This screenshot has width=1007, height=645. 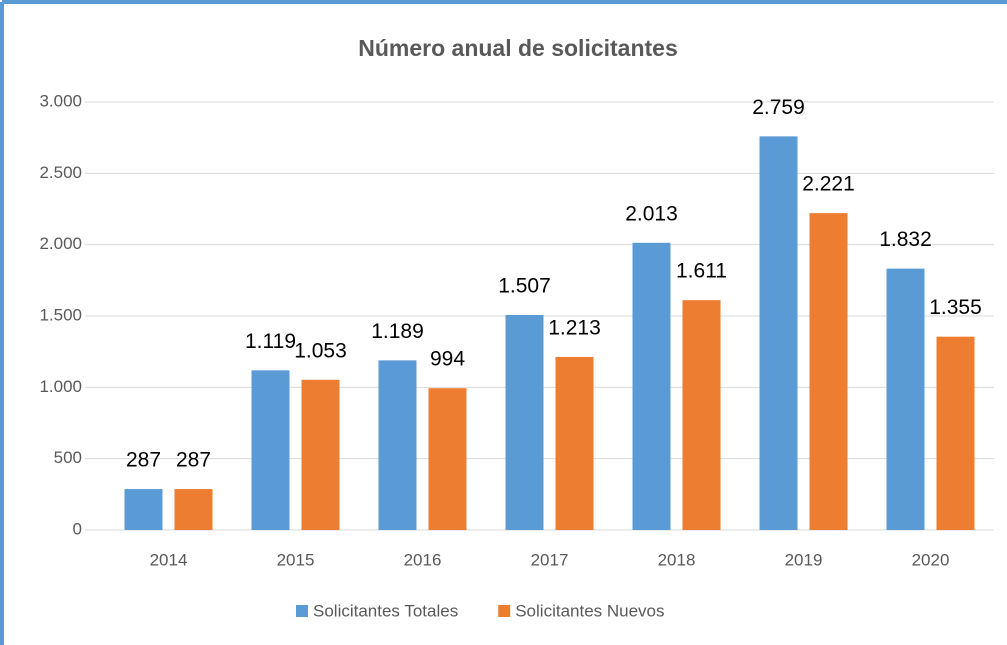 What do you see at coordinates (447, 359) in the screenshot?
I see `data-label: 994` at bounding box center [447, 359].